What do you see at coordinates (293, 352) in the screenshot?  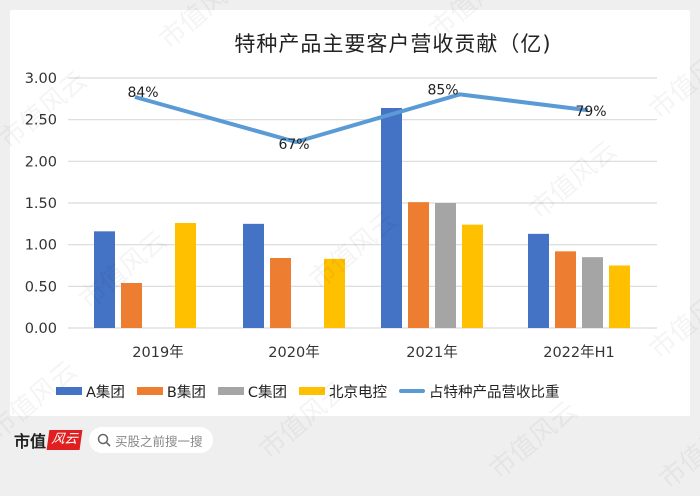 I see `x-tick-label: 2020年` at bounding box center [293, 352].